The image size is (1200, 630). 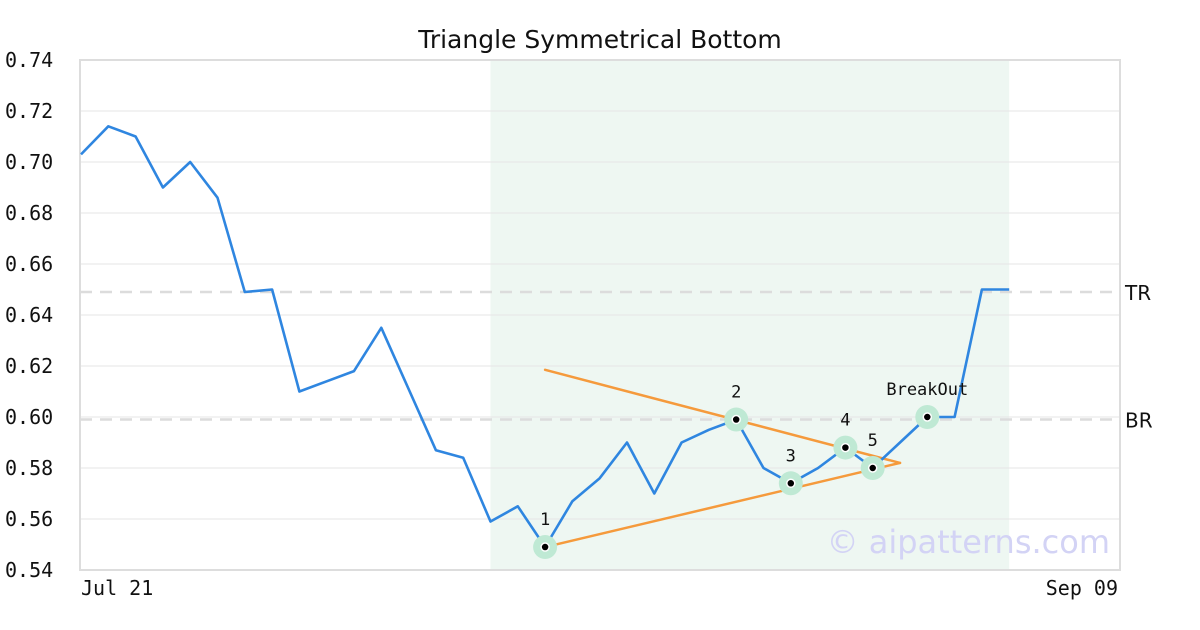 I want to click on y-tick-label: 0.60, so click(x=29, y=417).